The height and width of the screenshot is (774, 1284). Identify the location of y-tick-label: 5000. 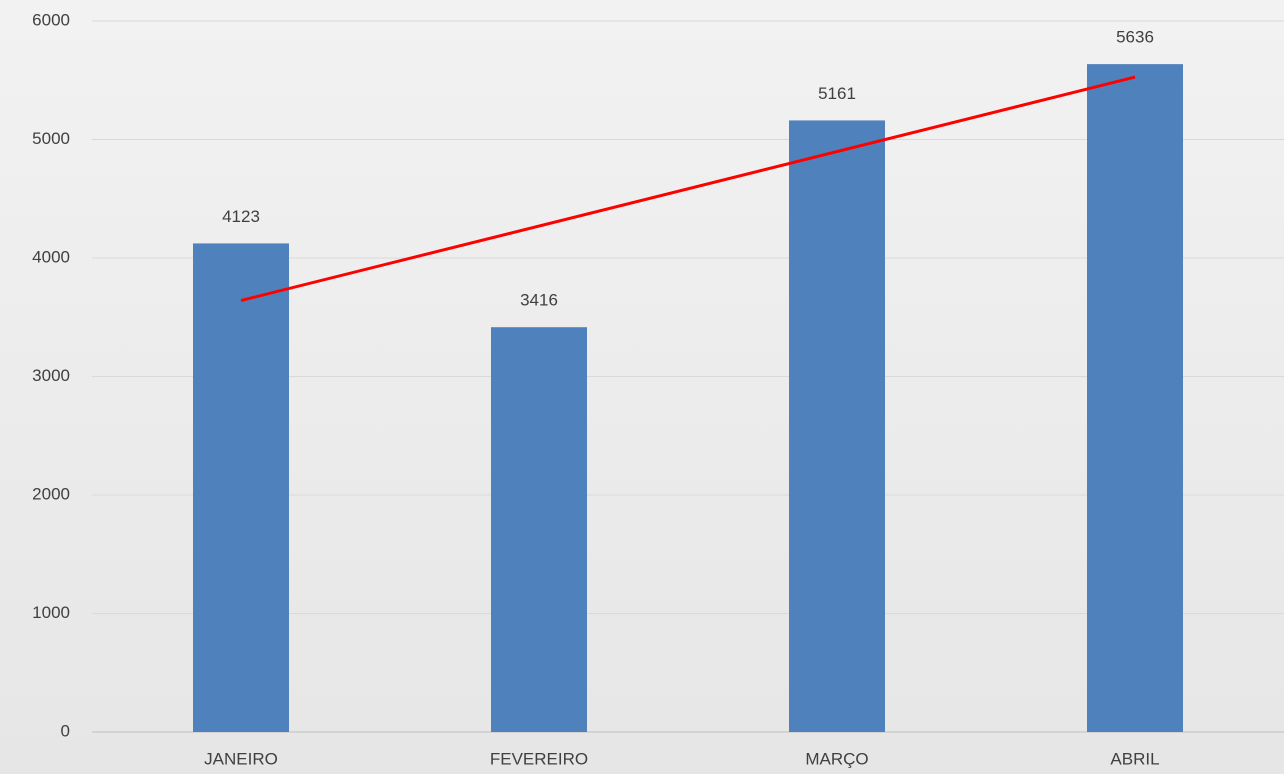
(51, 138).